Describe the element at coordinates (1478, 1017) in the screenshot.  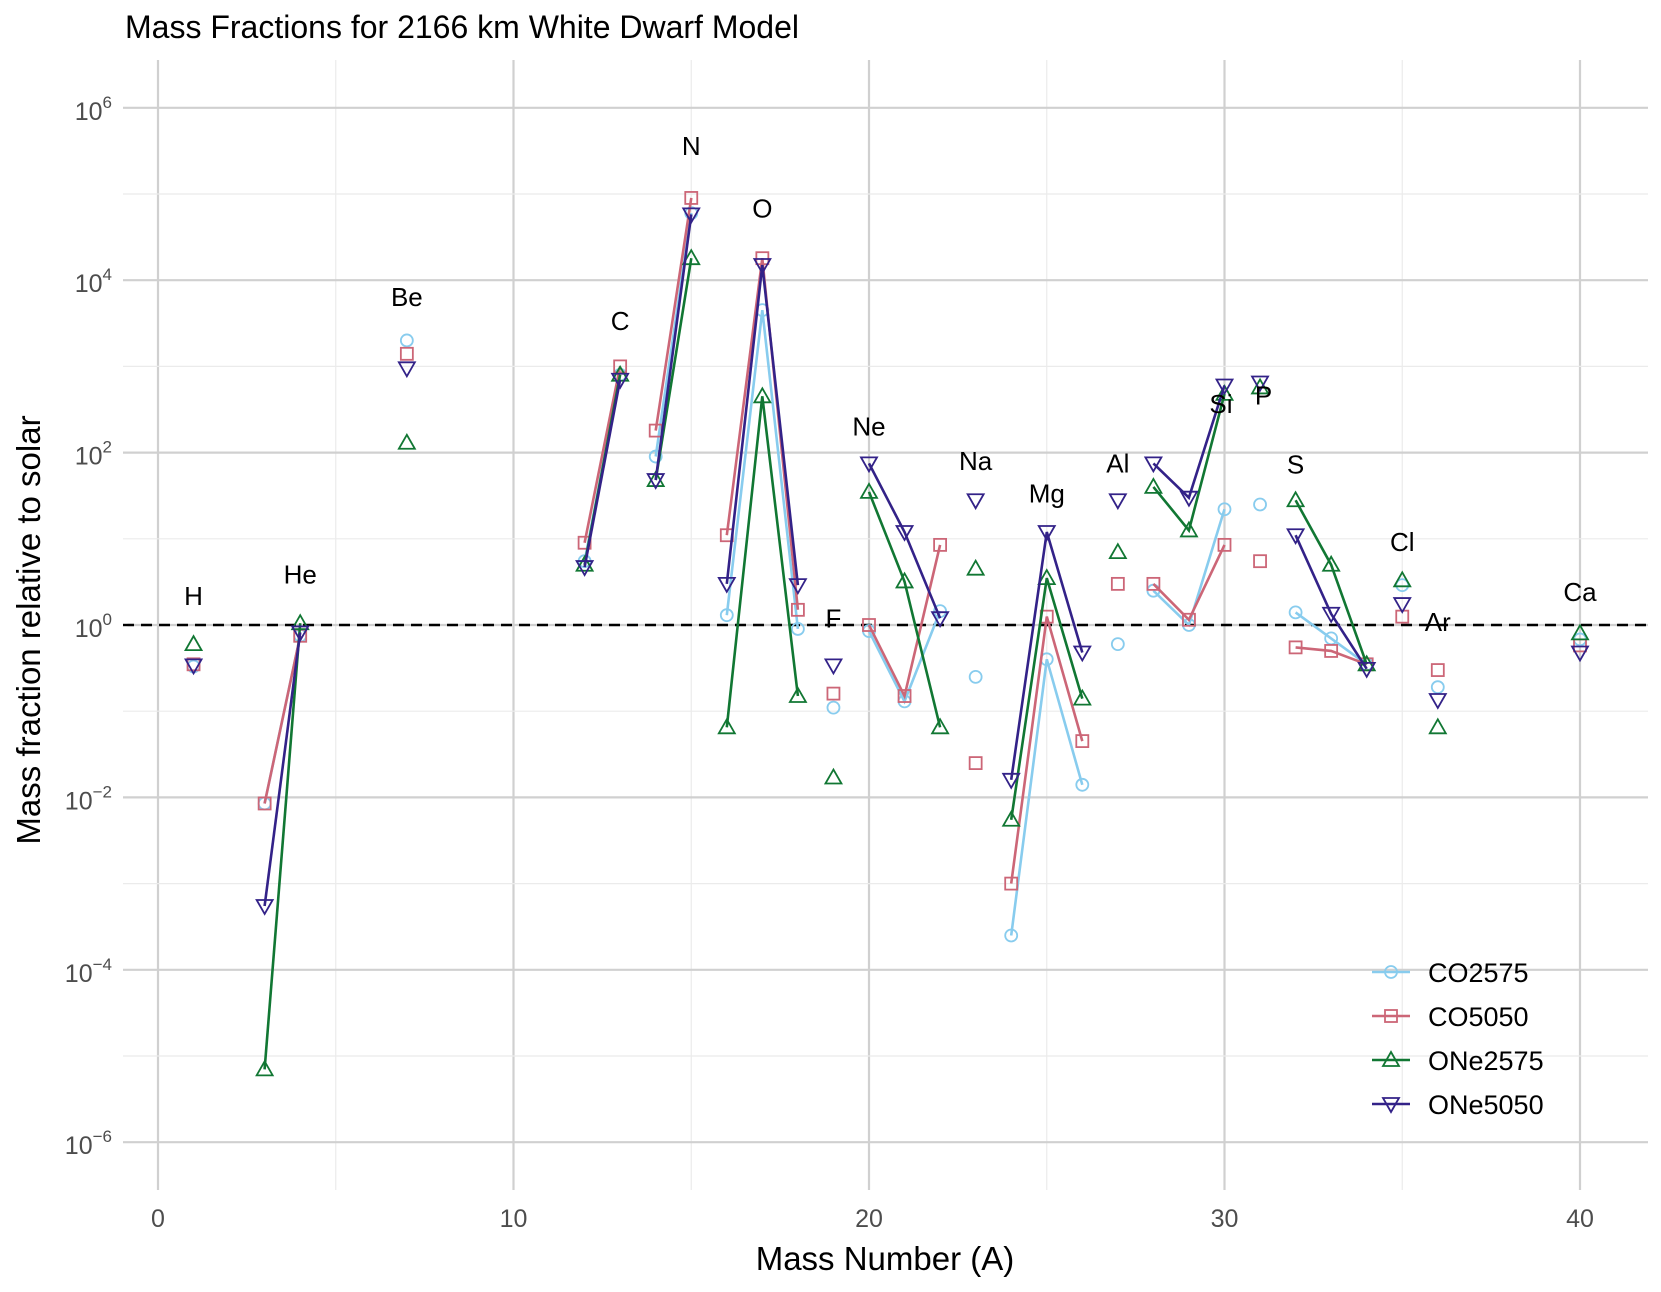
I see `legend-label: CO5050` at that location.